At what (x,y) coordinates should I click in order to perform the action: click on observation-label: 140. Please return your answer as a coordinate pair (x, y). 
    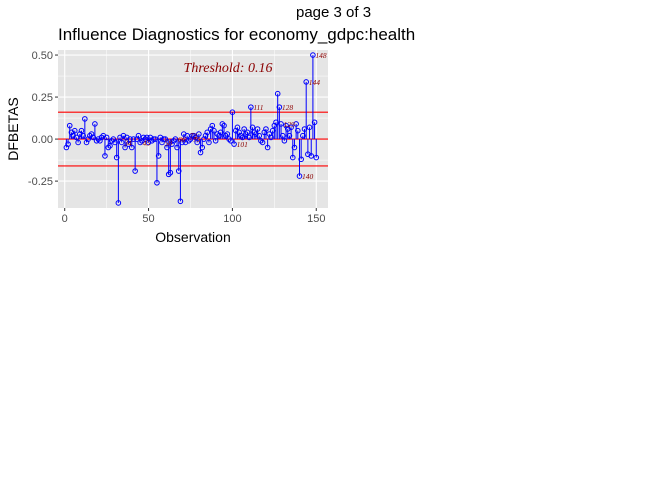
    Looking at the image, I should click on (308, 176).